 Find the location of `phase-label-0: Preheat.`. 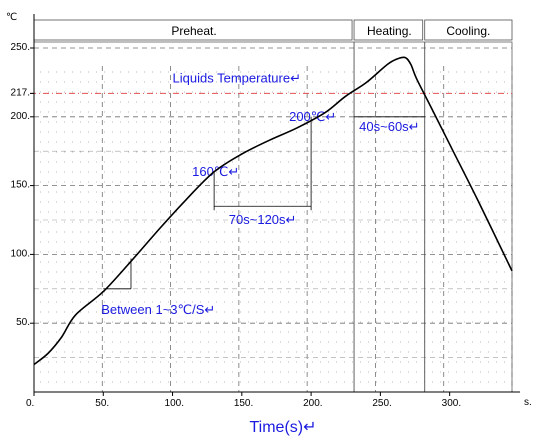

phase-label-0: Preheat. is located at coordinates (193, 31).